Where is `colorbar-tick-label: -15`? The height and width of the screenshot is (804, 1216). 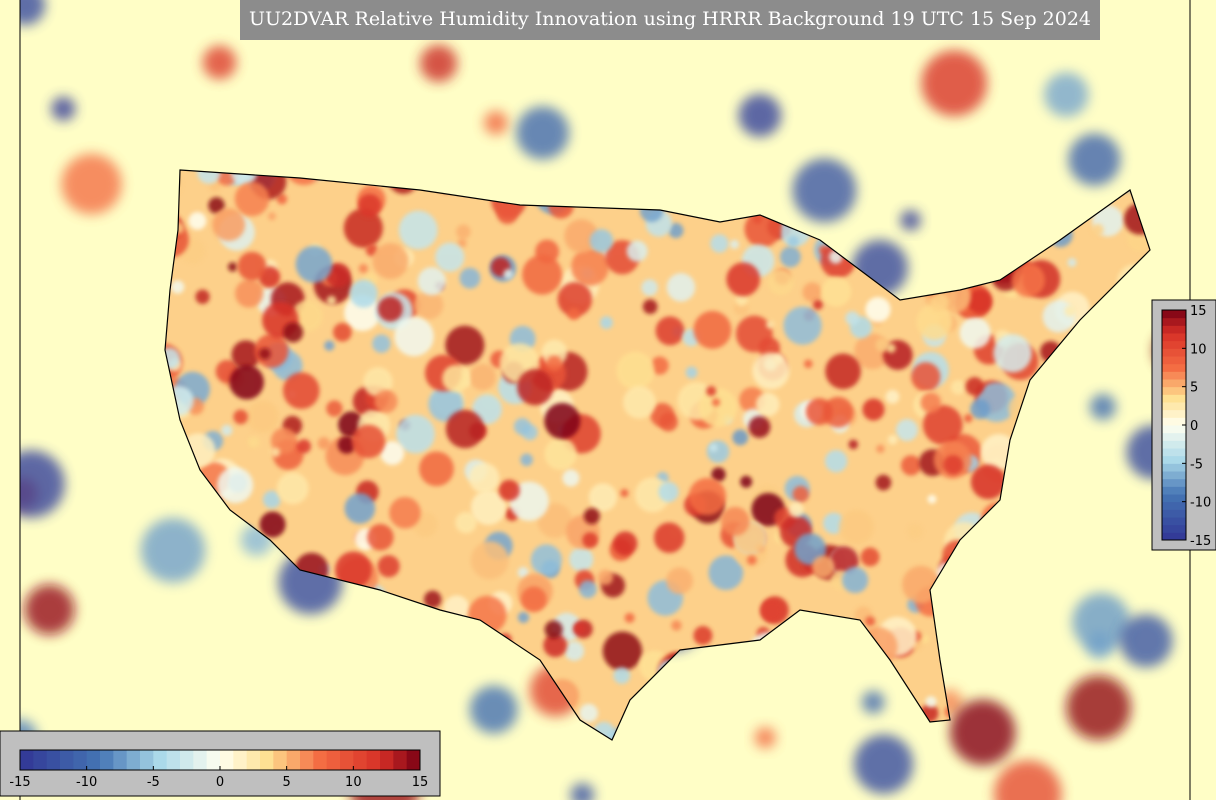 colorbar-tick-label: -15 is located at coordinates (19, 782).